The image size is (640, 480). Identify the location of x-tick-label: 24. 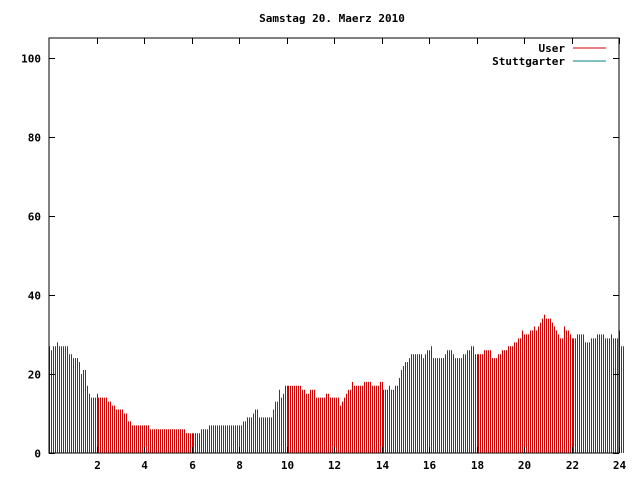
(620, 465).